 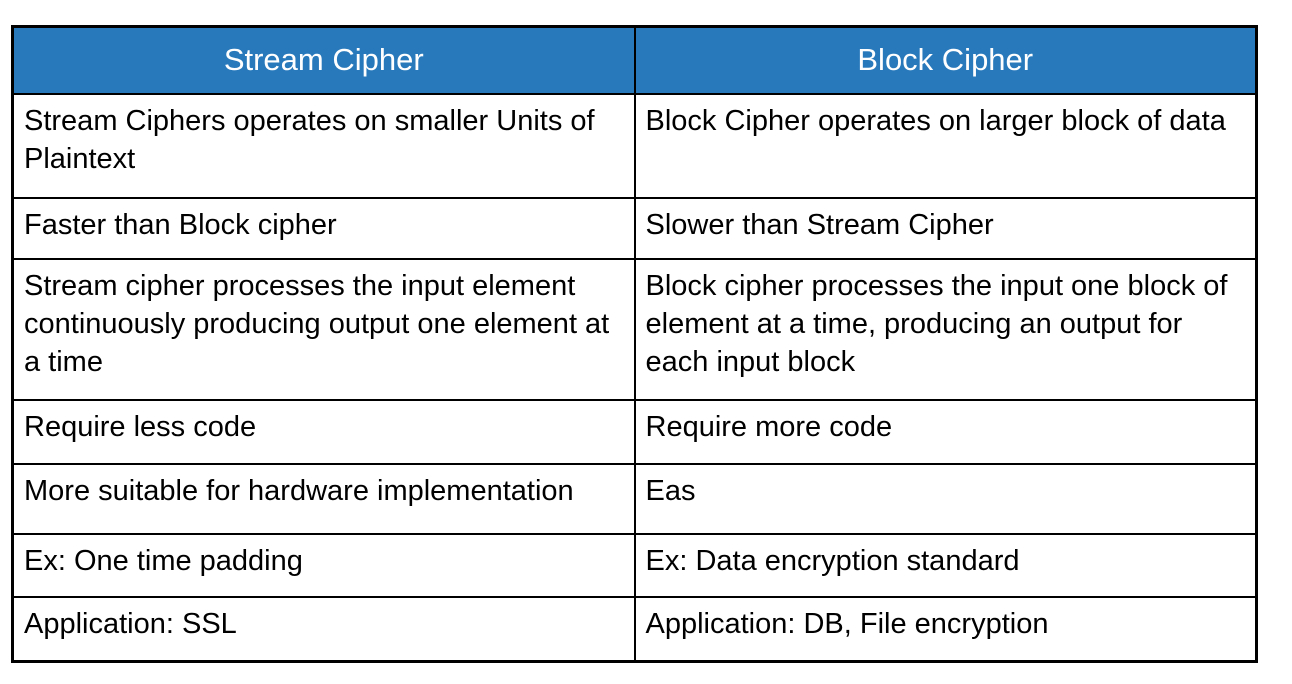 What do you see at coordinates (945, 629) in the screenshot?
I see `table-cell: Application: DB, File encryption` at bounding box center [945, 629].